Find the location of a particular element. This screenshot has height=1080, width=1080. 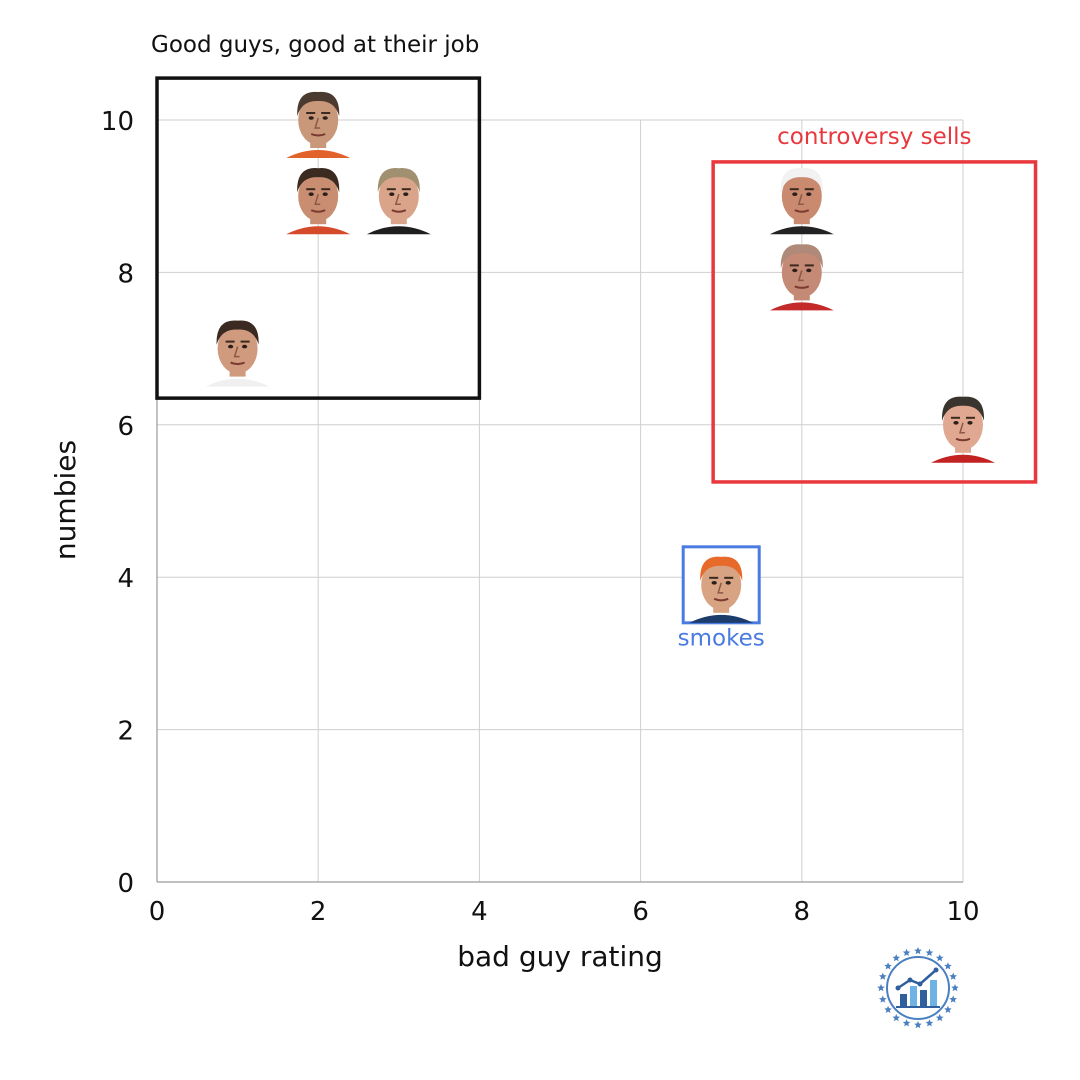

x-axis-title: bad guy rating is located at coordinates (560, 956).